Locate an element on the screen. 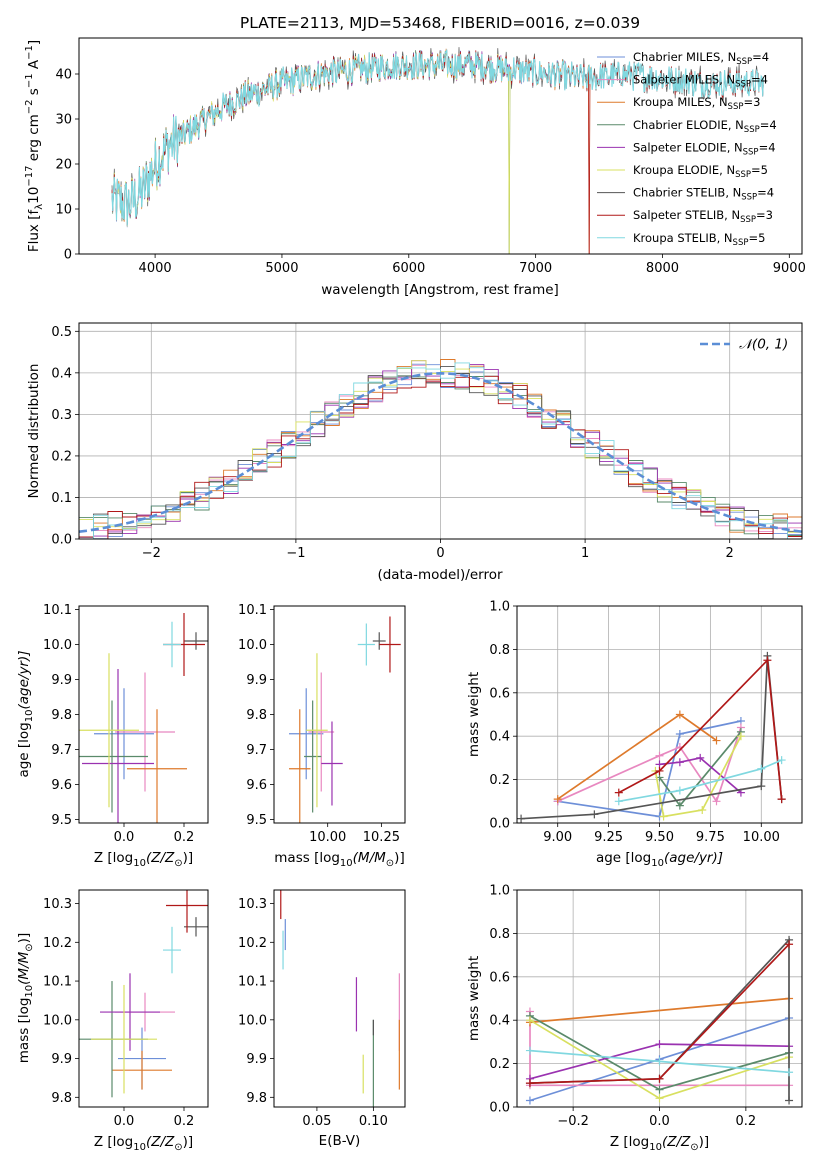 The image size is (819, 1170). x-tick-label: 0 is located at coordinates (440, 553).